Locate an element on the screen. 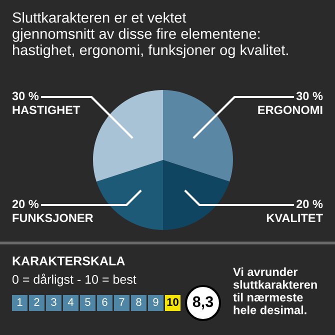 The height and width of the screenshot is (335, 335). slice-label: ERGONOMI is located at coordinates (290, 110).